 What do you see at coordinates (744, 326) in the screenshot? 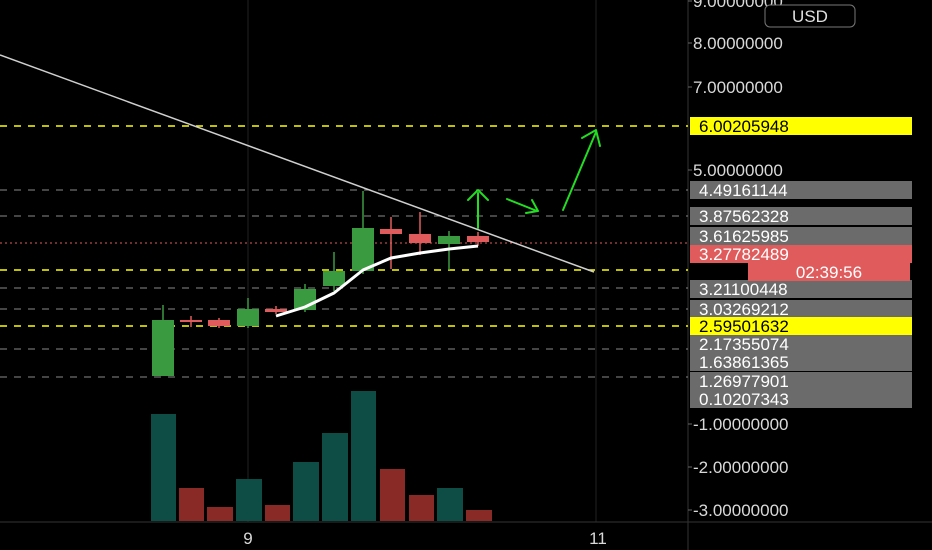
I see `price-tag-label: 2.59501632` at bounding box center [744, 326].